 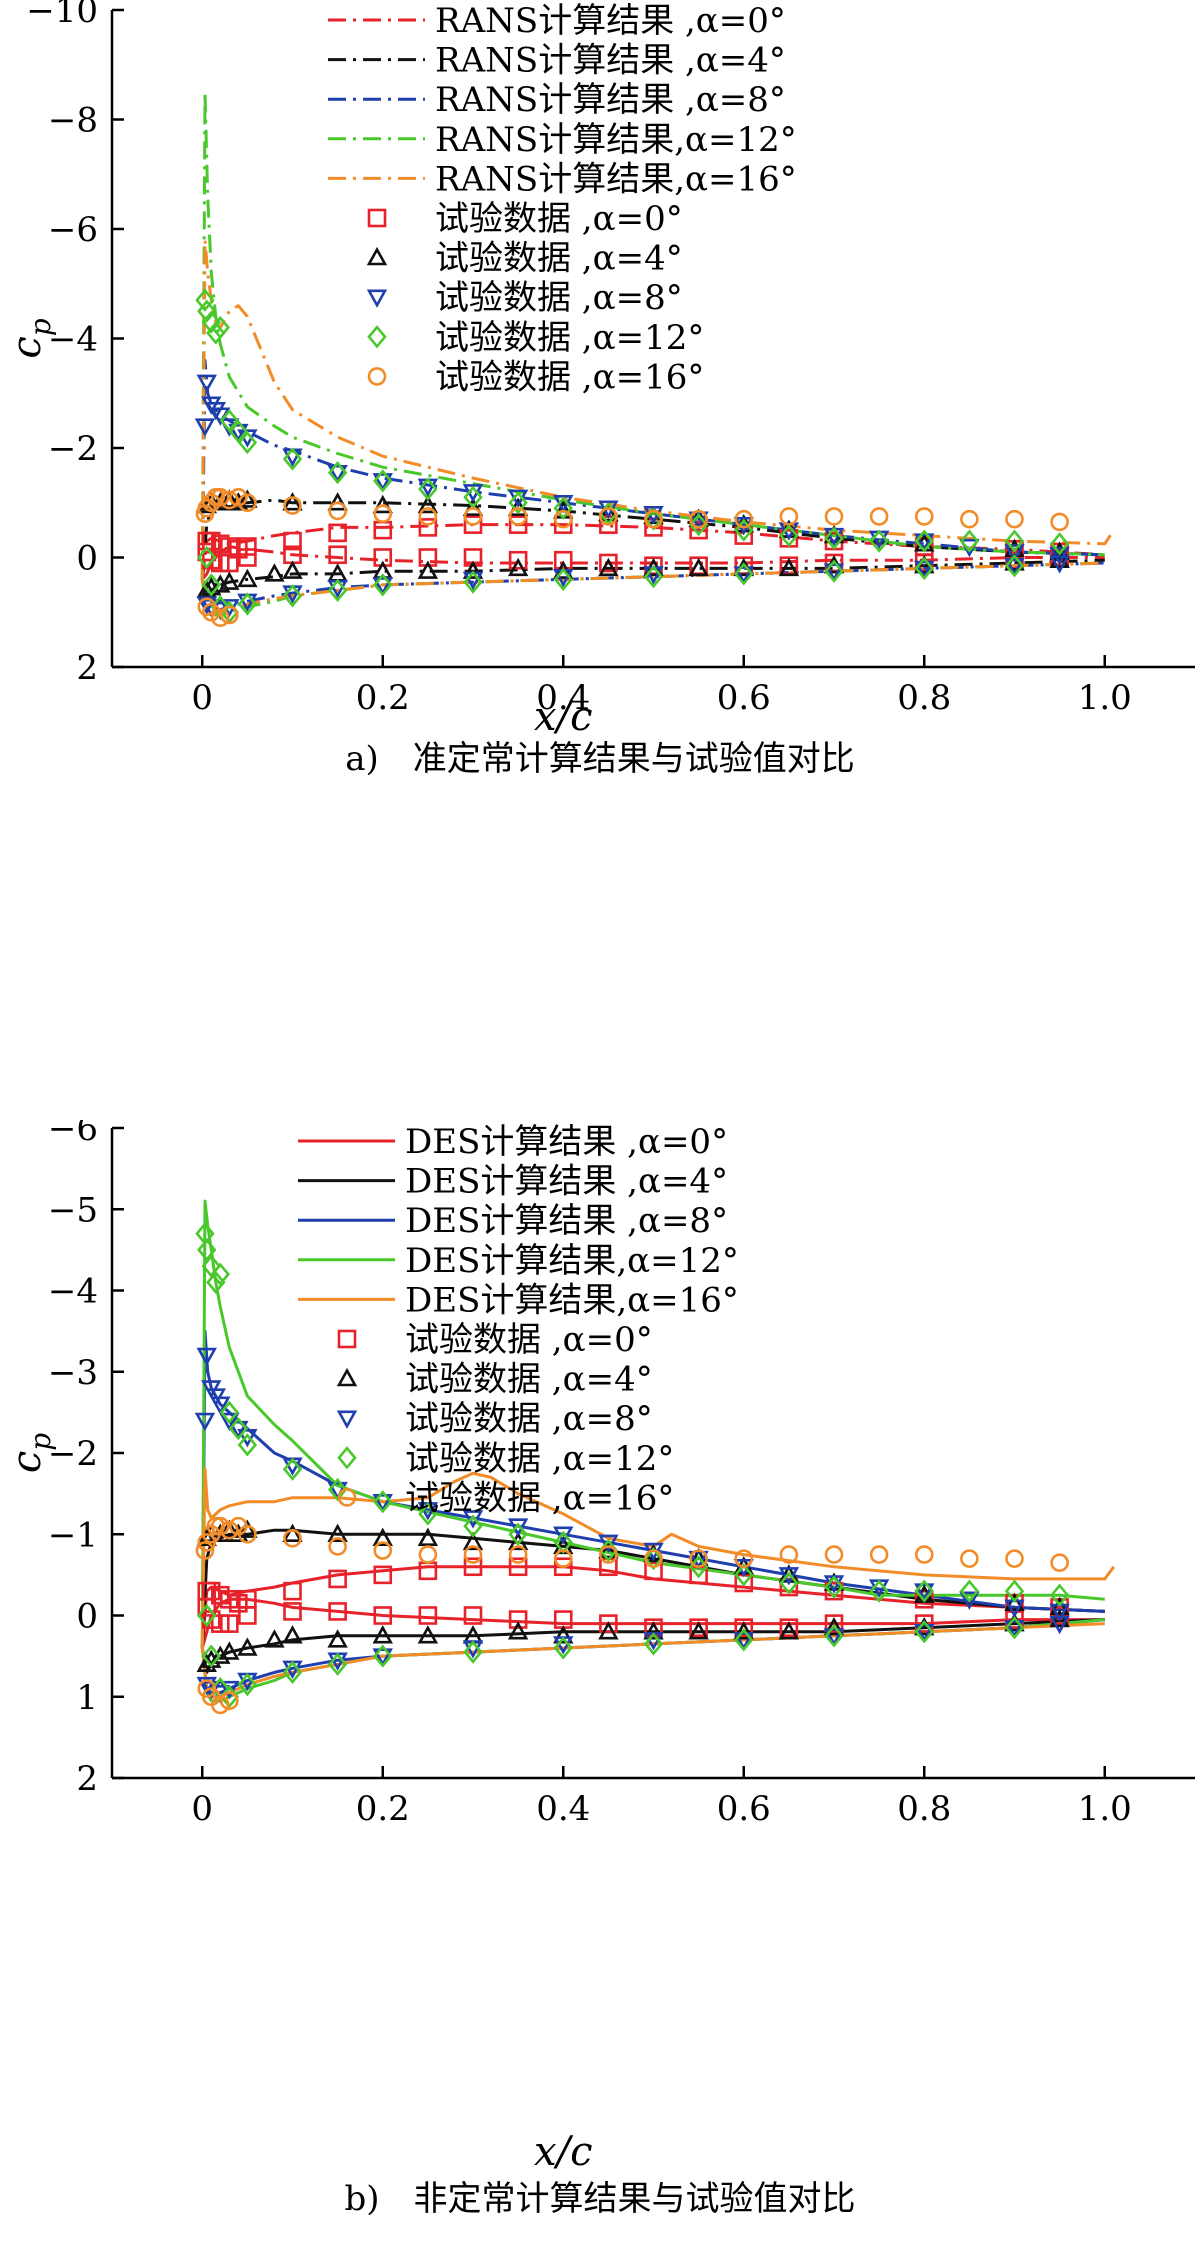 I want to click on y-tick-label: −1, so click(x=73, y=1535).